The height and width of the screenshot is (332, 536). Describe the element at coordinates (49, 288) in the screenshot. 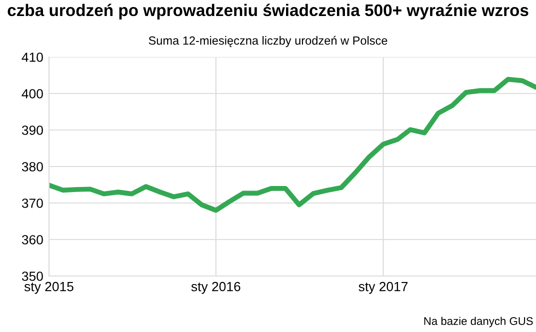

I see `x-tick-label: sty 2015` at that location.